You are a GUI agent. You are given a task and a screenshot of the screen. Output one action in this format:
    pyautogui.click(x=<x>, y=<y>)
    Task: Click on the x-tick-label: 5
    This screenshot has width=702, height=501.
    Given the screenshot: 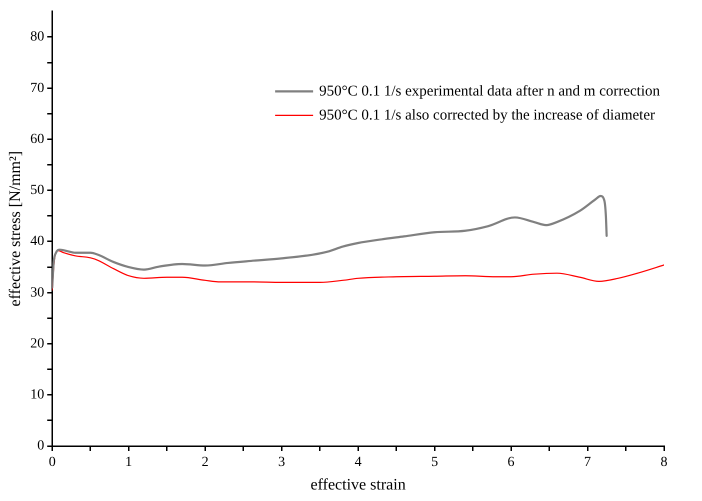 What is the action you would take?
    pyautogui.click(x=434, y=462)
    